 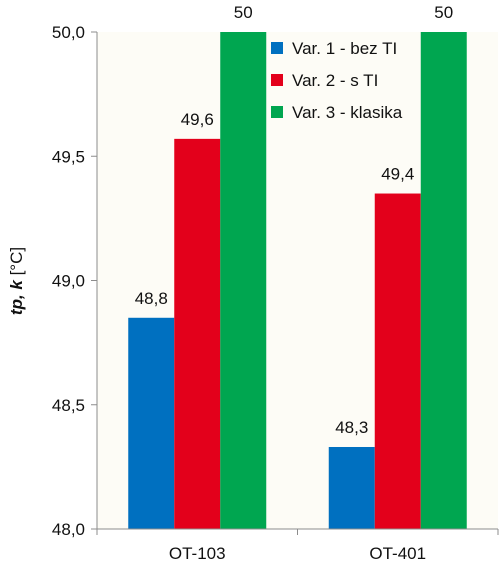 What do you see at coordinates (16, 297) in the screenshot?
I see `y-axis-title-var: tp, k` at bounding box center [16, 297].